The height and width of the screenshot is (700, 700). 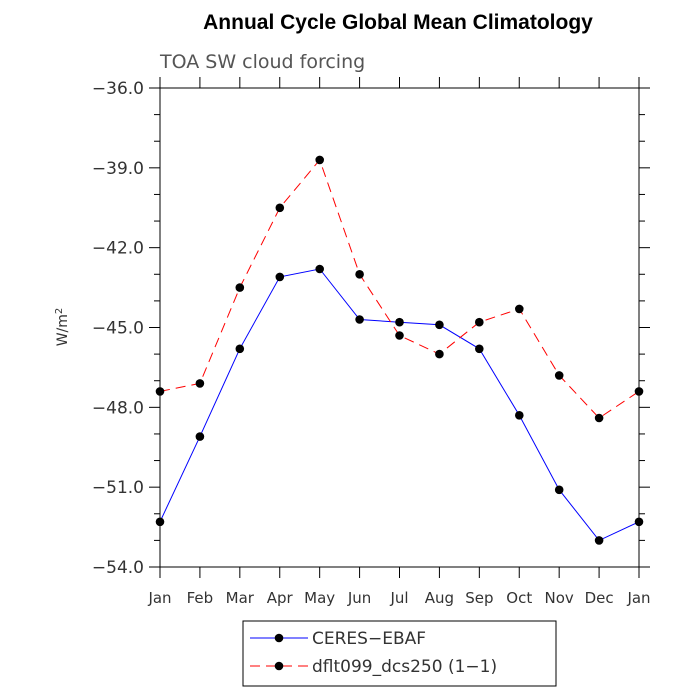 What do you see at coordinates (240, 598) in the screenshot?
I see `x-tick-label: Mar` at bounding box center [240, 598].